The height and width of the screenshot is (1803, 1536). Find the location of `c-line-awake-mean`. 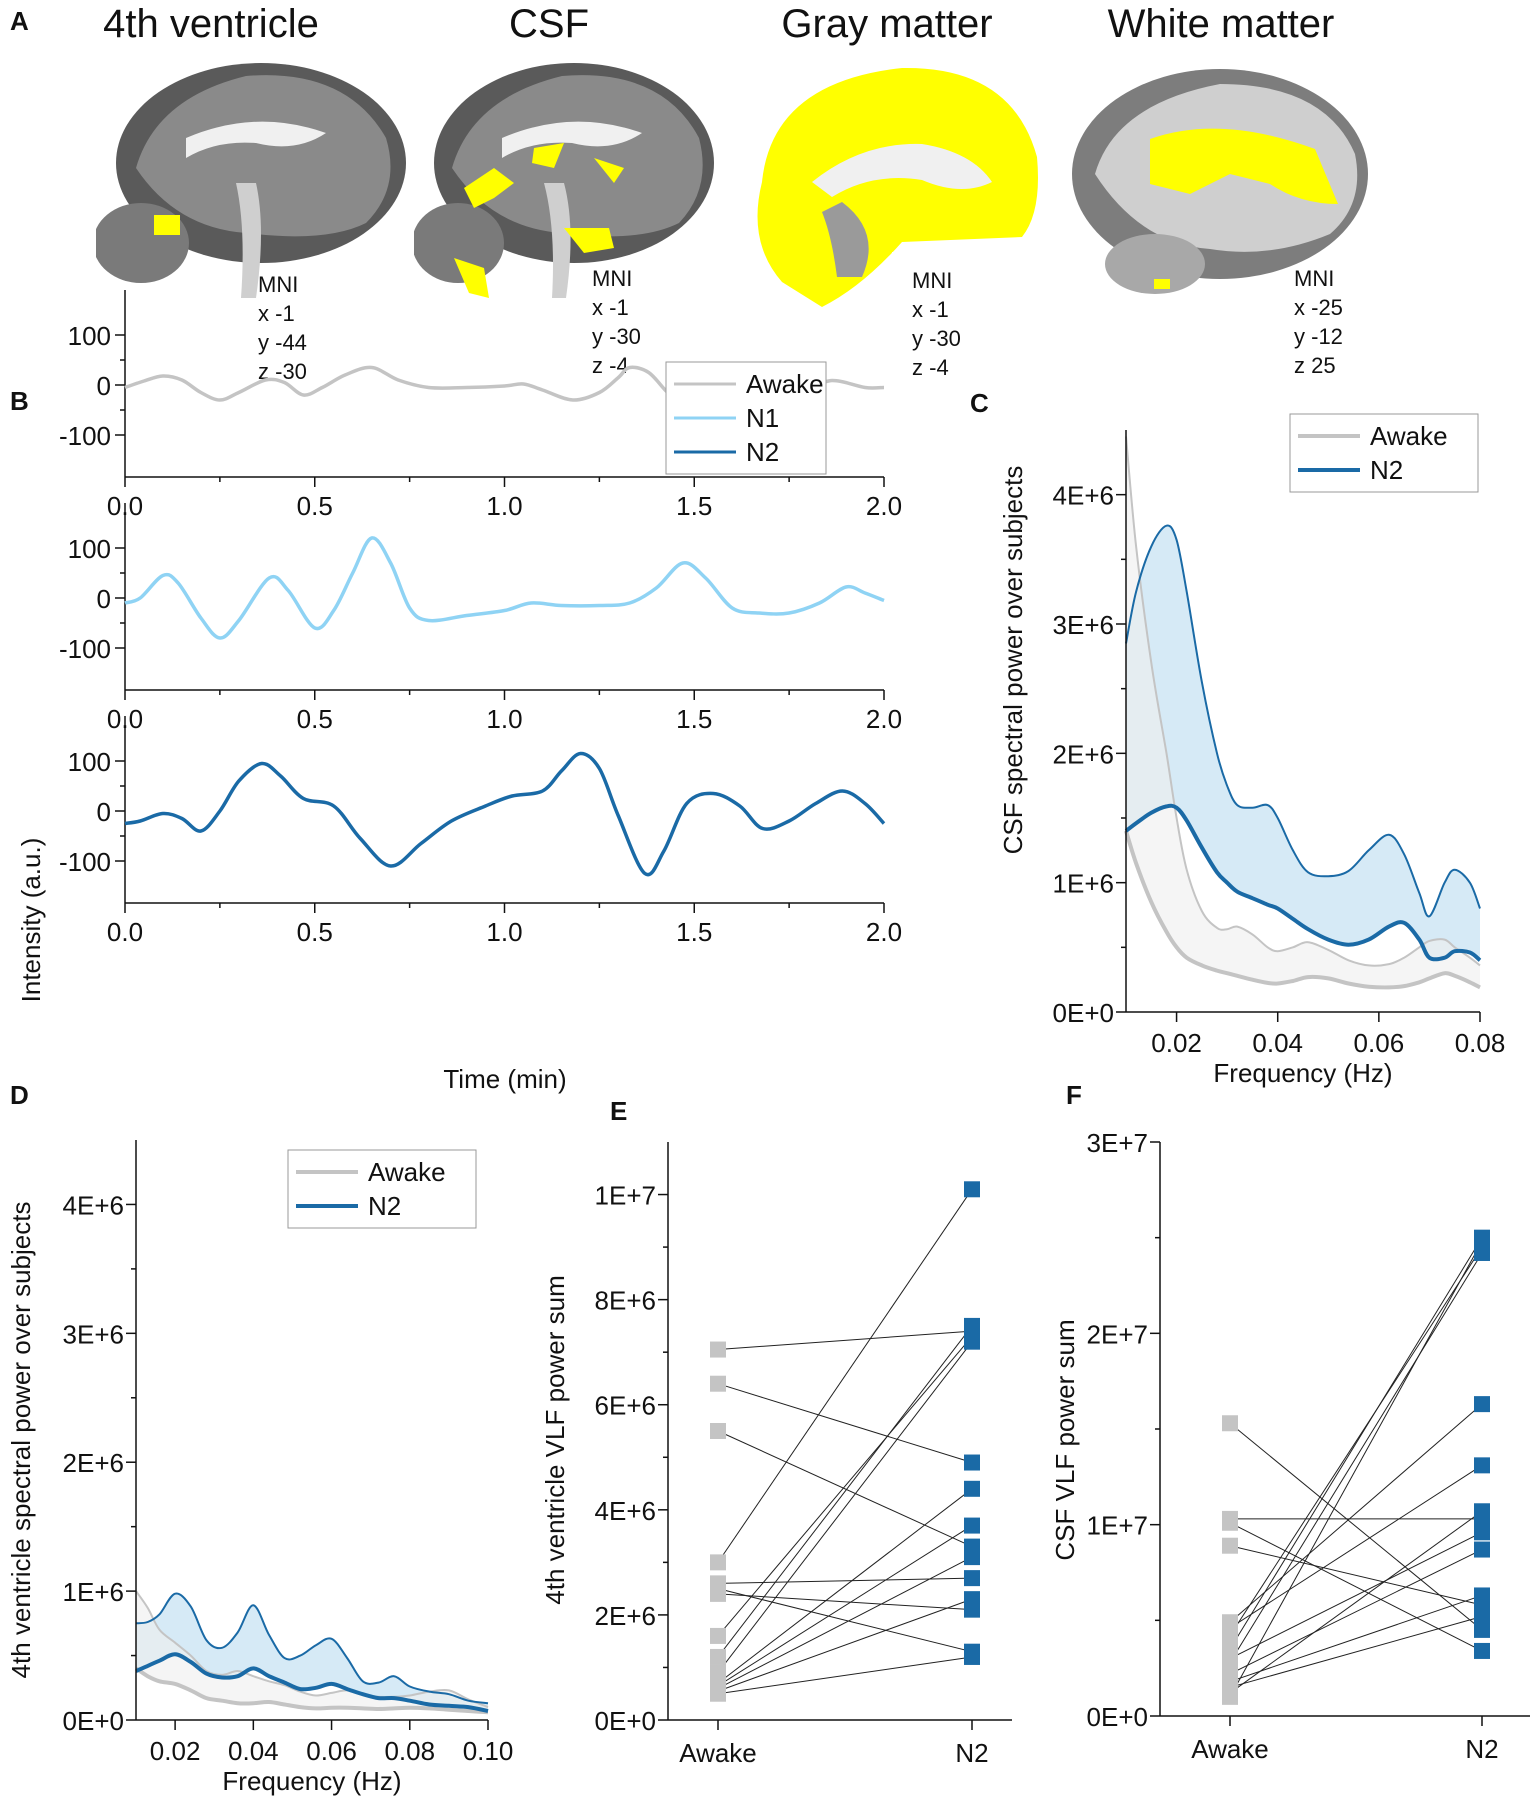

c-line-awake-mean is located at coordinates (1302, 910).